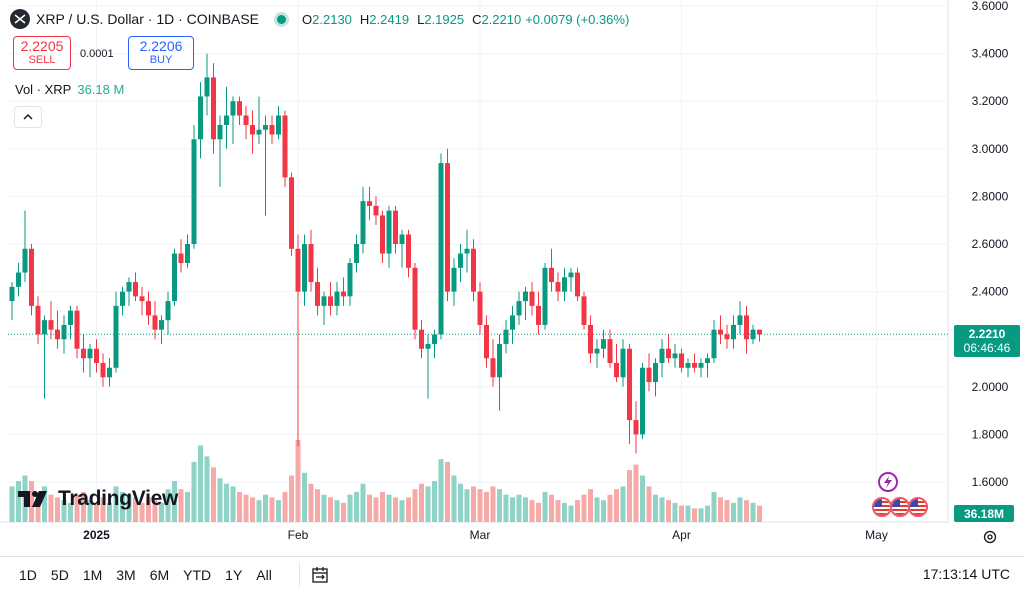  What do you see at coordinates (233, 575) in the screenshot?
I see `timeframe-1y: 1Y` at bounding box center [233, 575].